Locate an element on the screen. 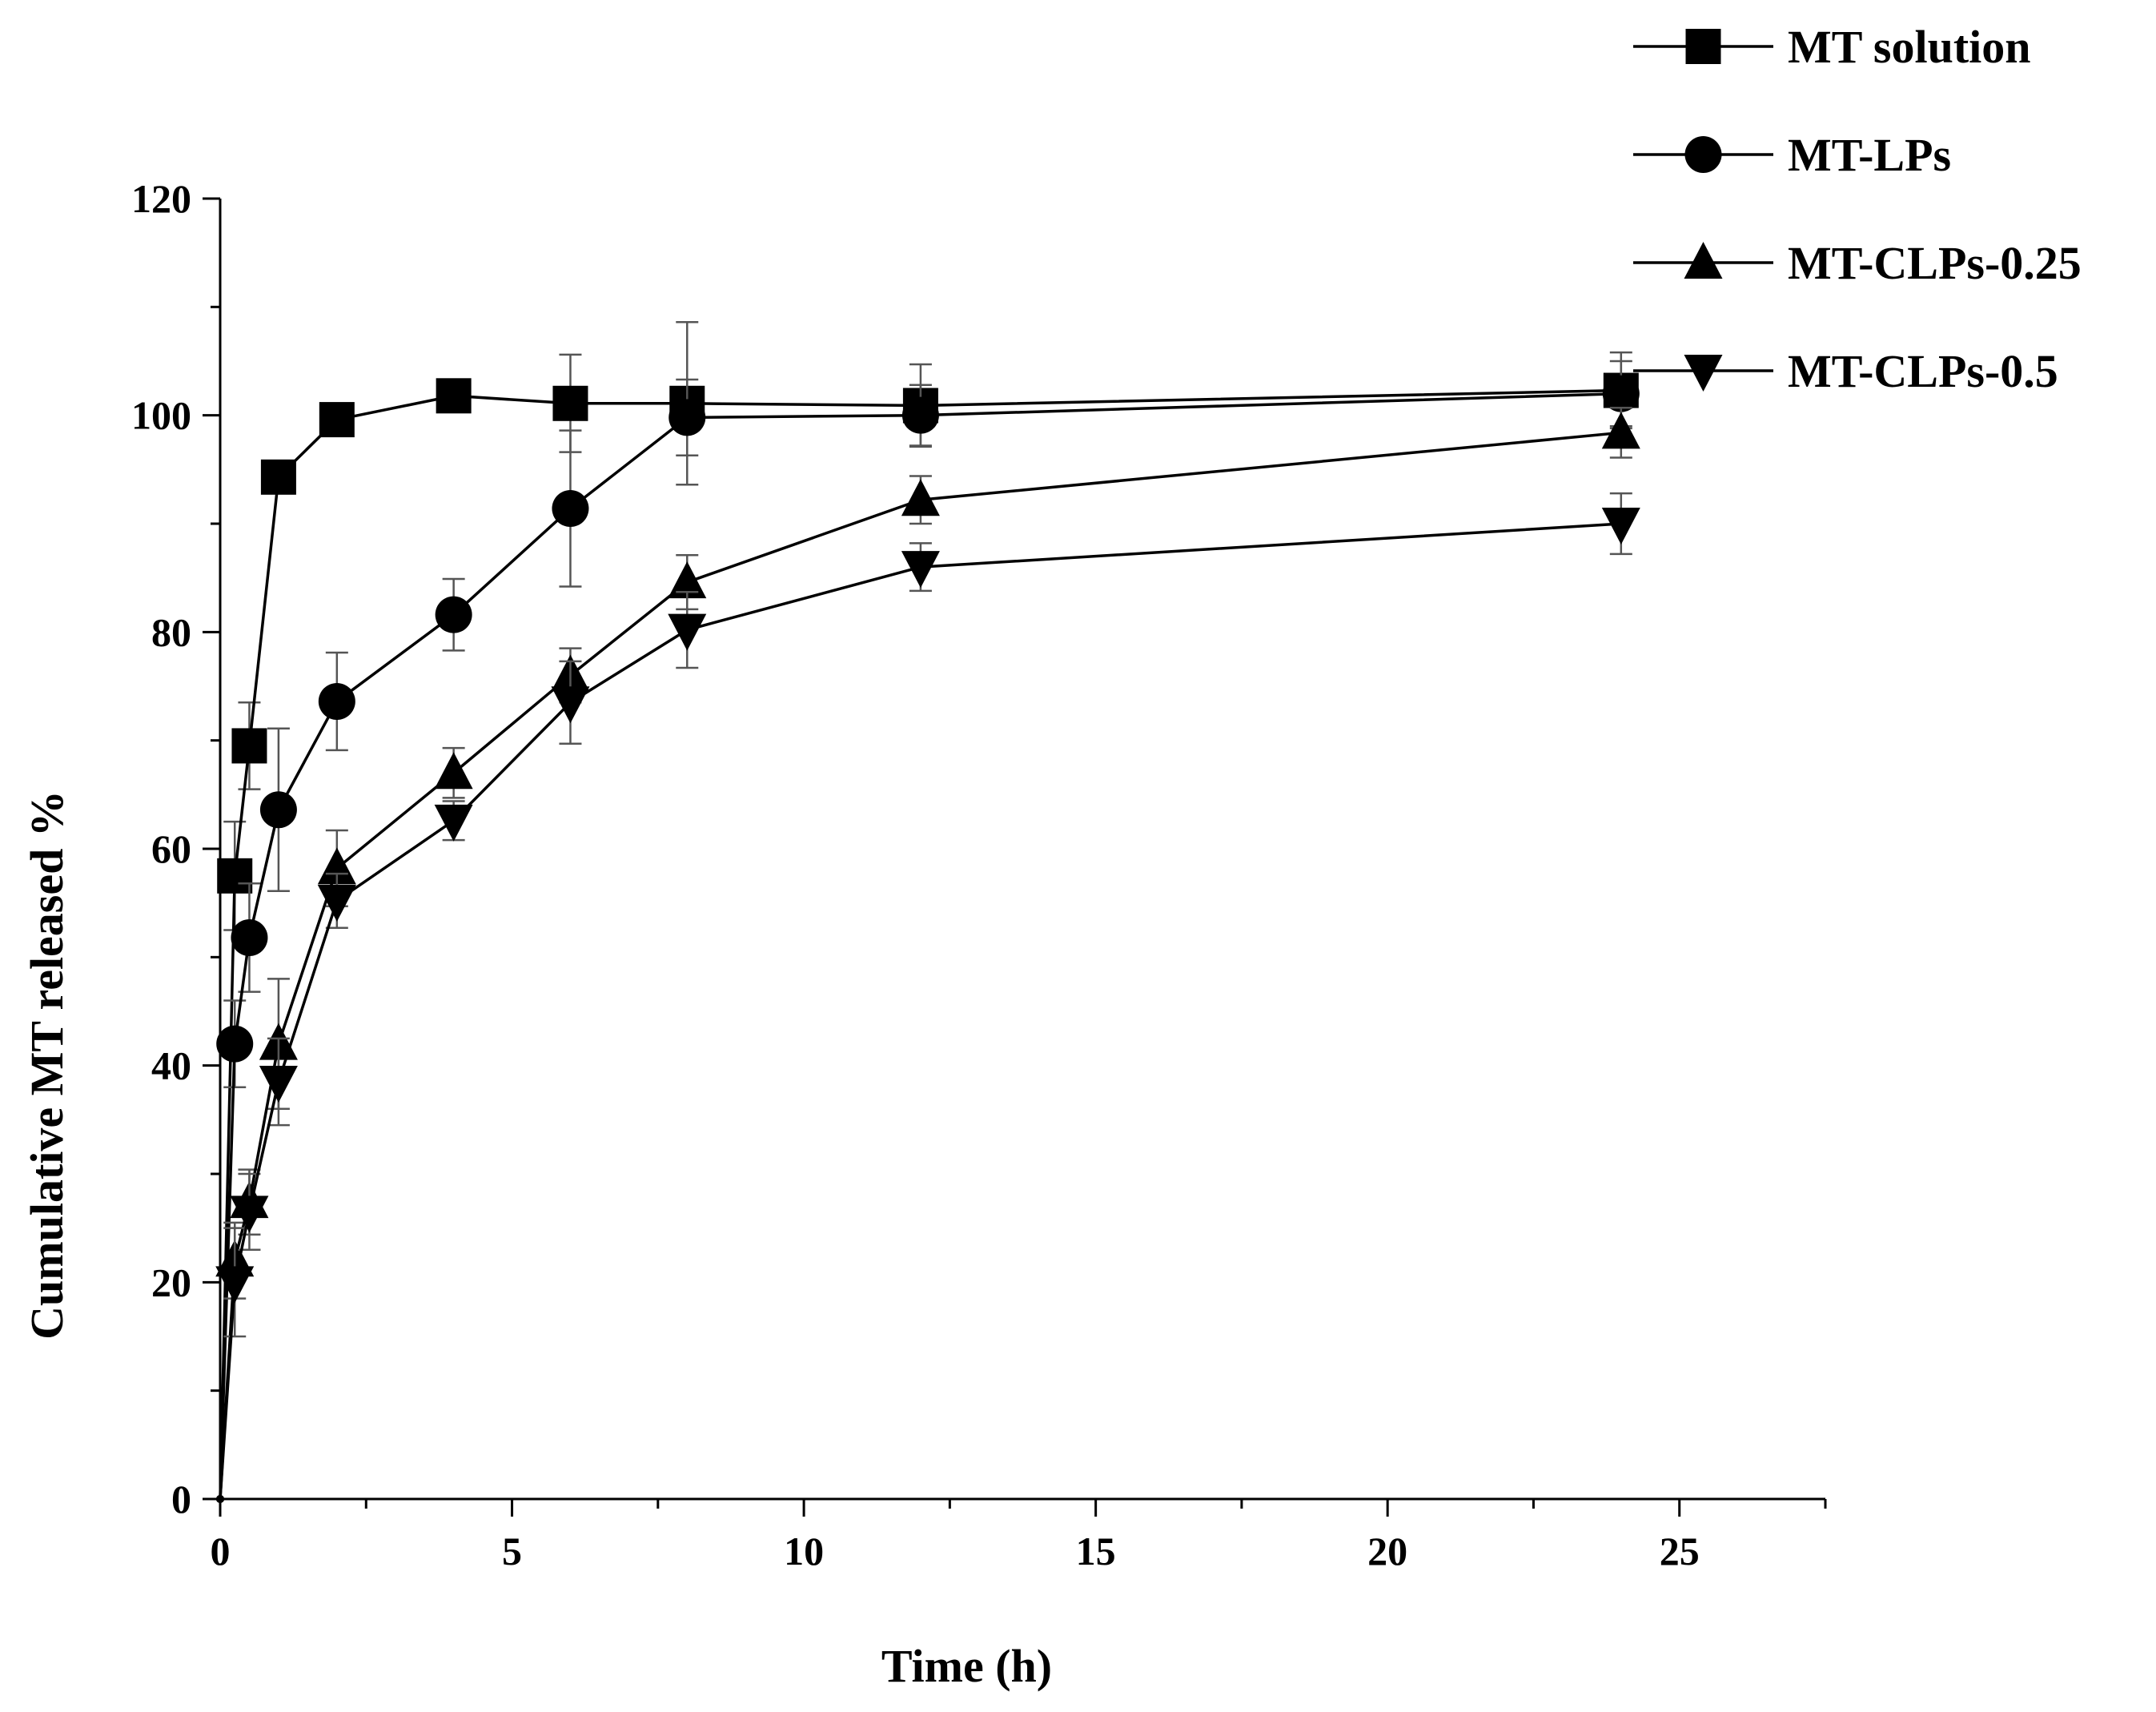 The width and height of the screenshot is (2156, 1712). x-tick-label: 15 is located at coordinates (1096, 1551).